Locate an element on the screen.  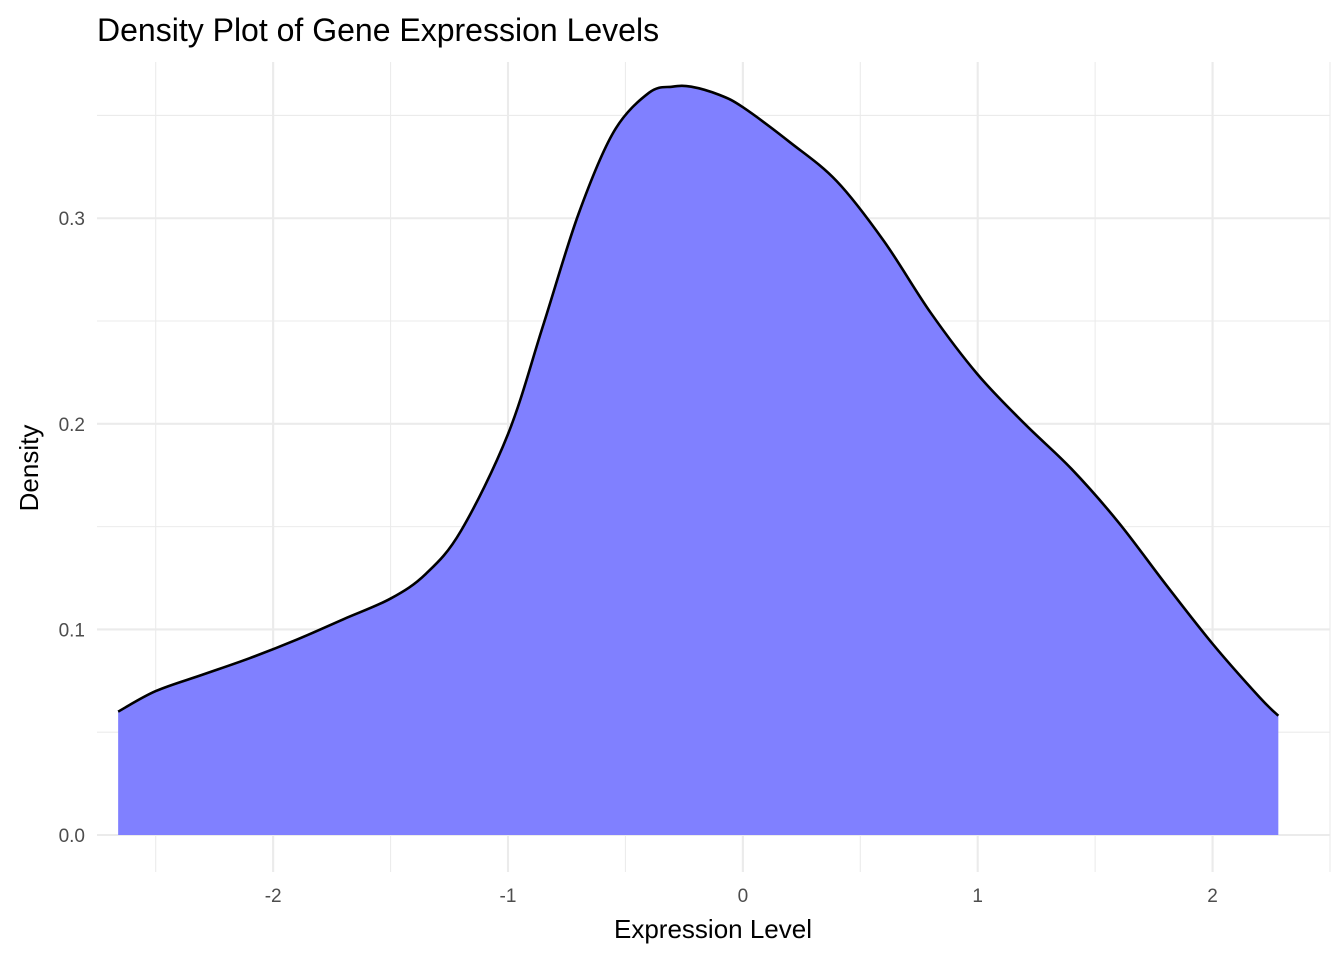
y-tick-label: 0.1 is located at coordinates (72, 630).